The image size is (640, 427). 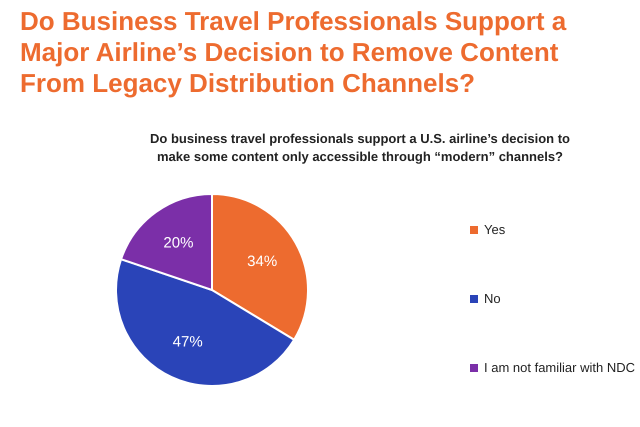 What do you see at coordinates (495, 229) in the screenshot?
I see `legend-label: Yes` at bounding box center [495, 229].